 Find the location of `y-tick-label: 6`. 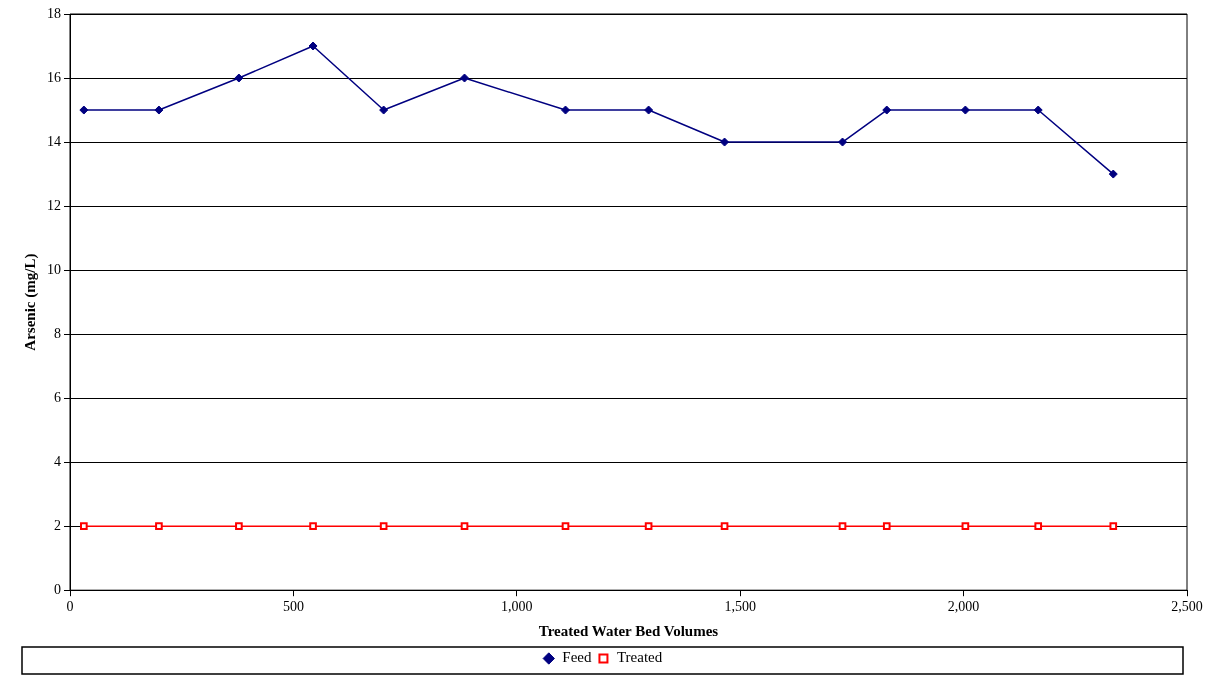

y-tick-label: 6 is located at coordinates (57, 397).